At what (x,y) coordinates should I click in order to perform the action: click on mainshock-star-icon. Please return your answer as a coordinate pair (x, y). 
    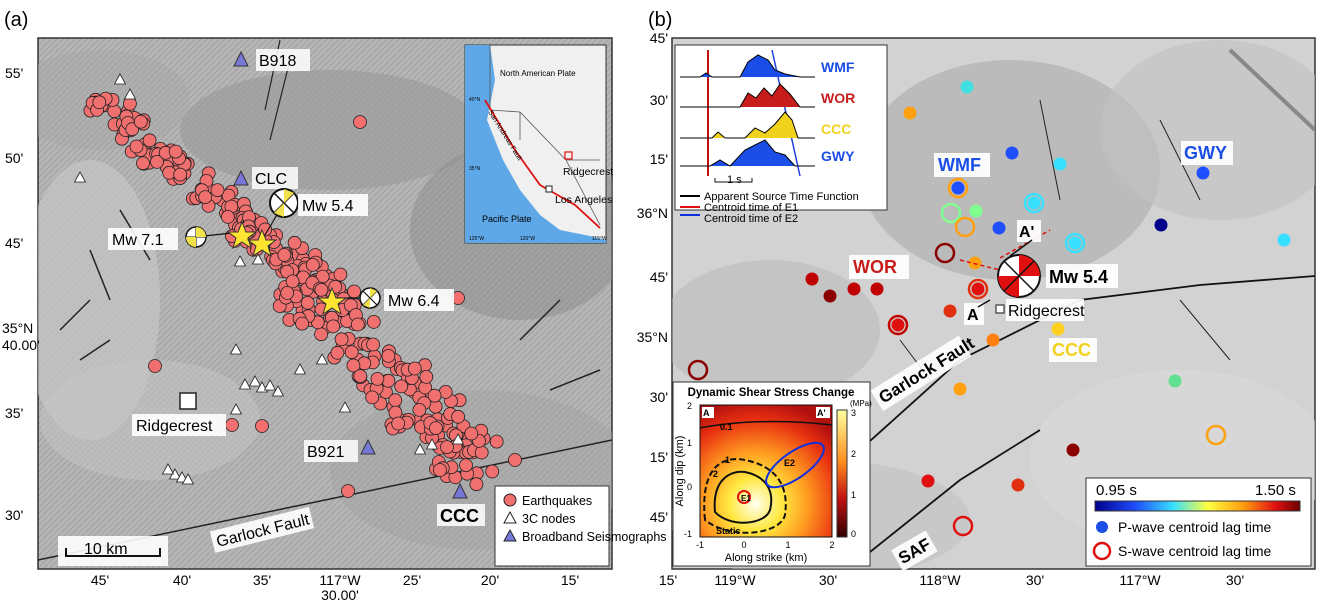
    Looking at the image, I should click on (242, 235).